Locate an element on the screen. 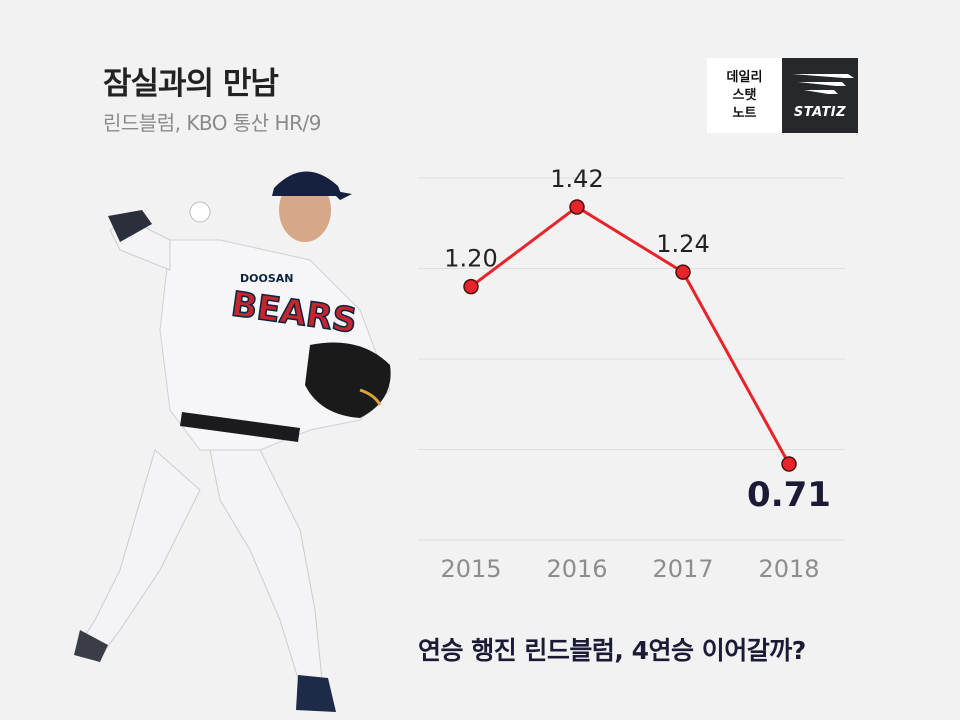 This screenshot has height=720, width=960. chart-caption: 연승 행진 린드블럼, 4연승 이어갈까? is located at coordinates (612, 650).